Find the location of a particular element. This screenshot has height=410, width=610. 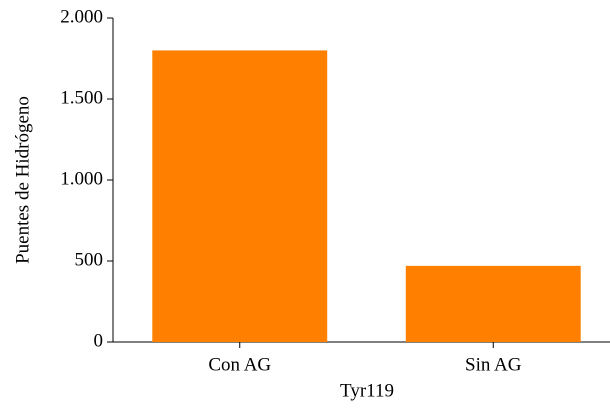

y-tick-label: 1.500 is located at coordinates (81, 97).